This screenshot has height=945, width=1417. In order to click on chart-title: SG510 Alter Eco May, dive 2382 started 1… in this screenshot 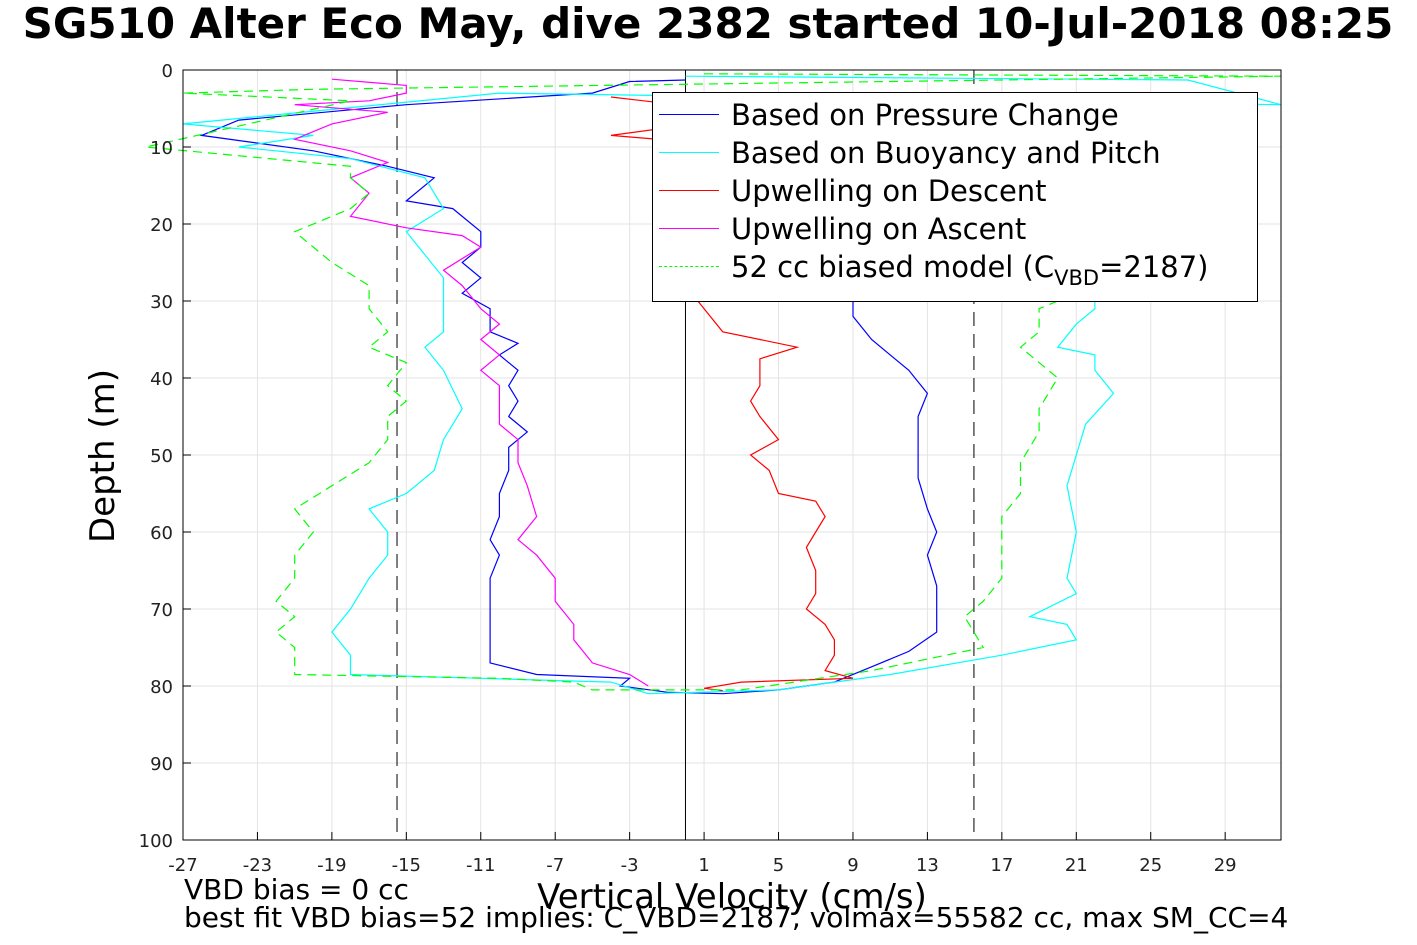, I will do `click(708, 24)`.